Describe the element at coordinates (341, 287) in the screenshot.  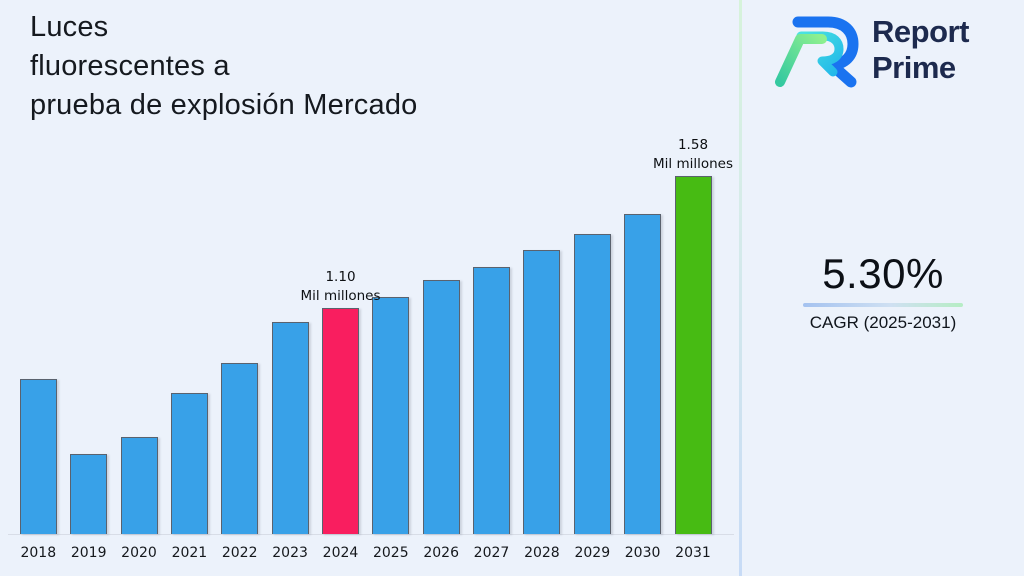
I see `value-annotation-2024: 1.10 Mil millones` at that location.